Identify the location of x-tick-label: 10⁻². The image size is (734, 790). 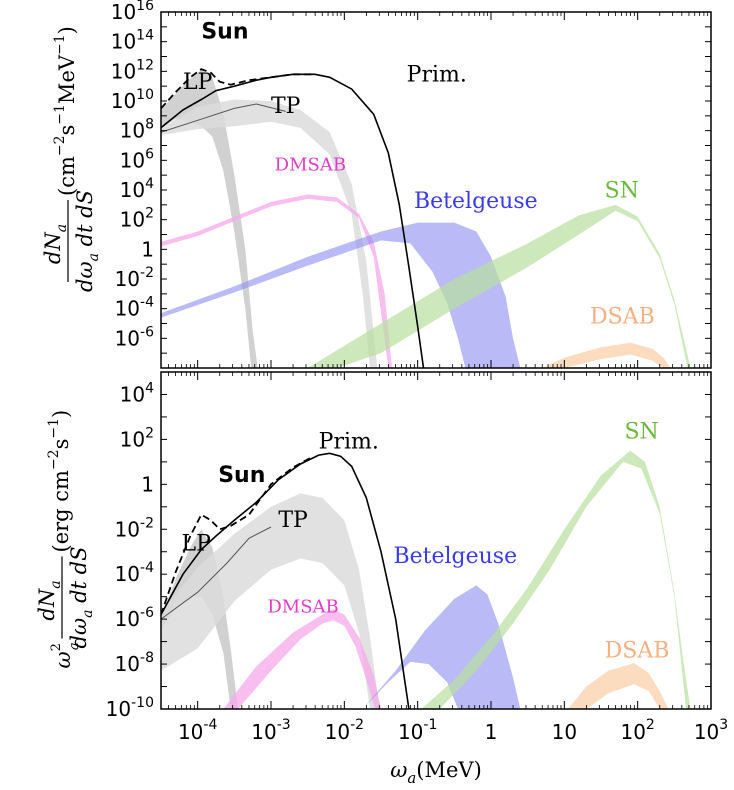
(344, 730).